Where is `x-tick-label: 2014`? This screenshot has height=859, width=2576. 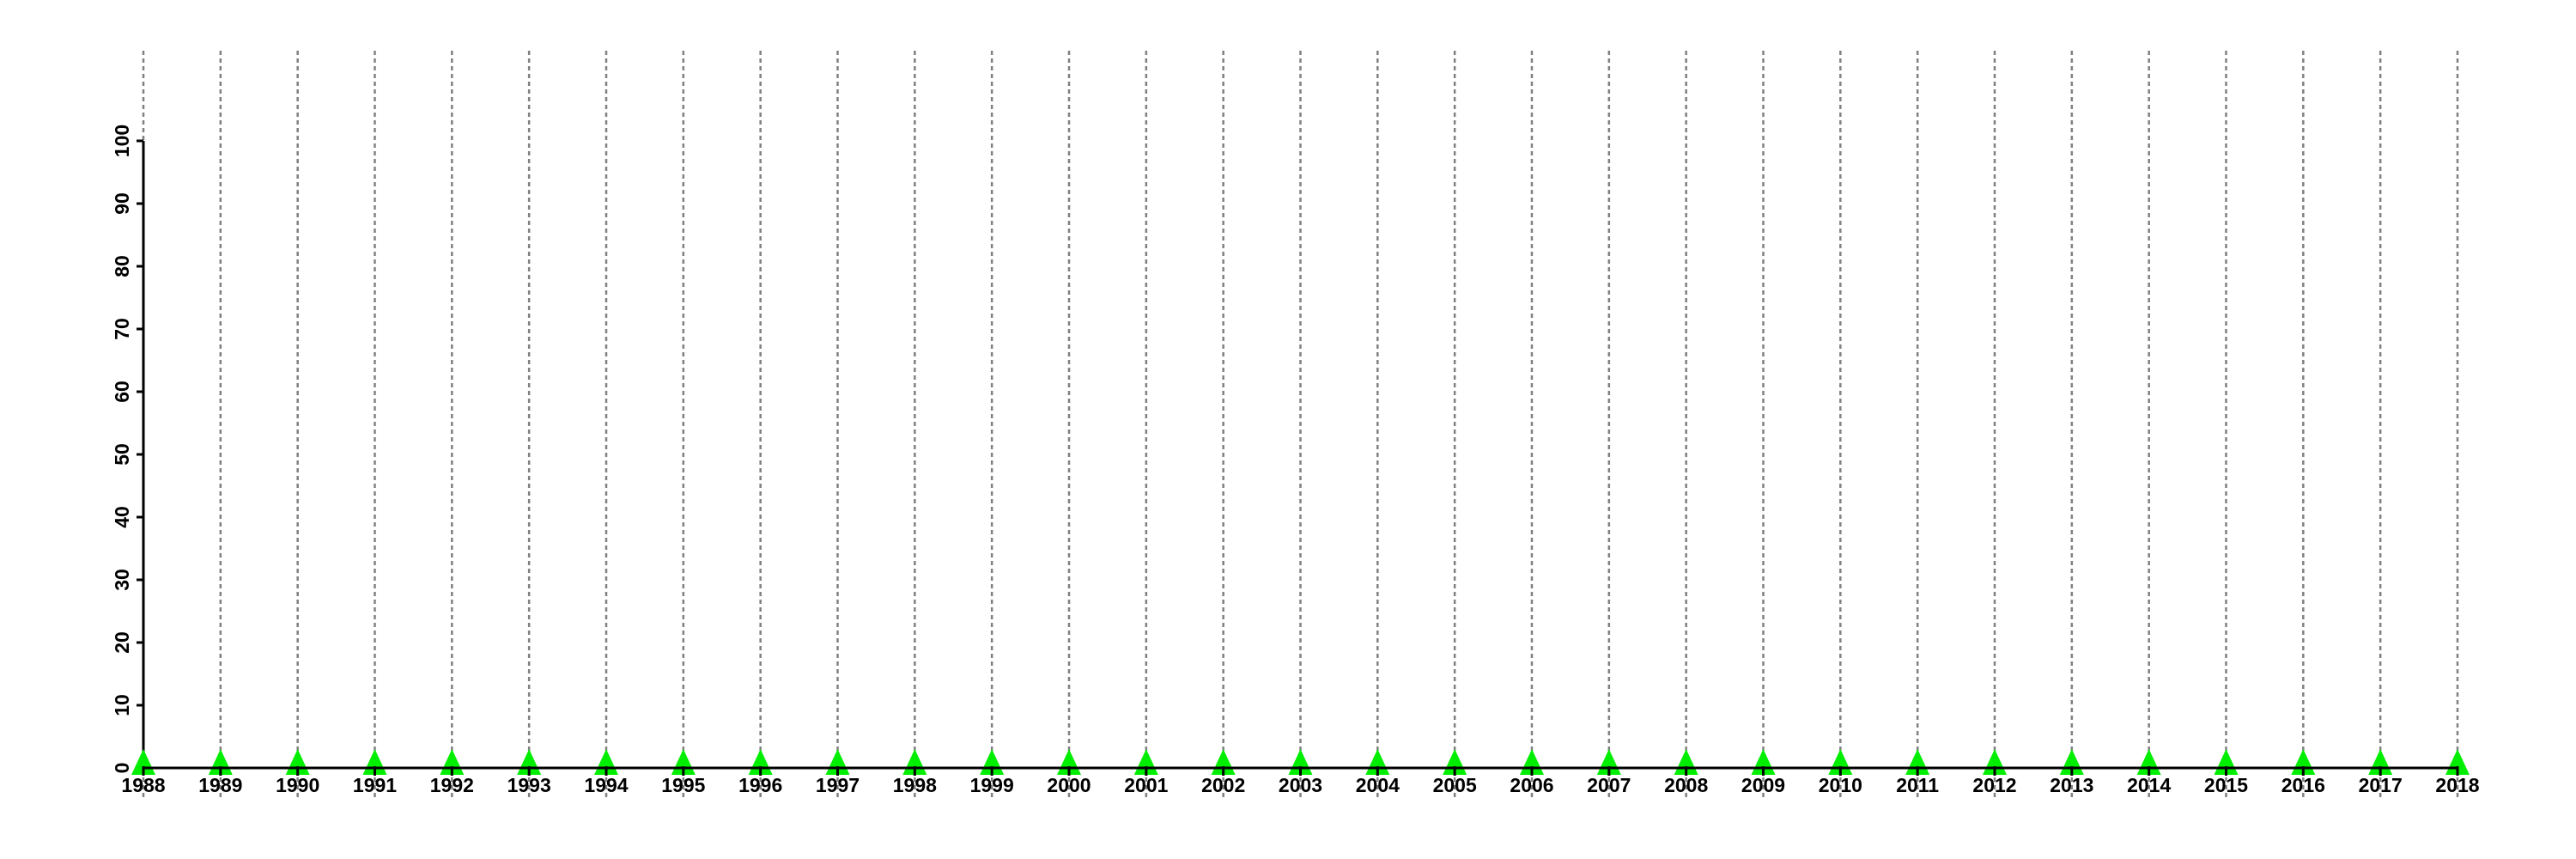 x-tick-label: 2014 is located at coordinates (2149, 785).